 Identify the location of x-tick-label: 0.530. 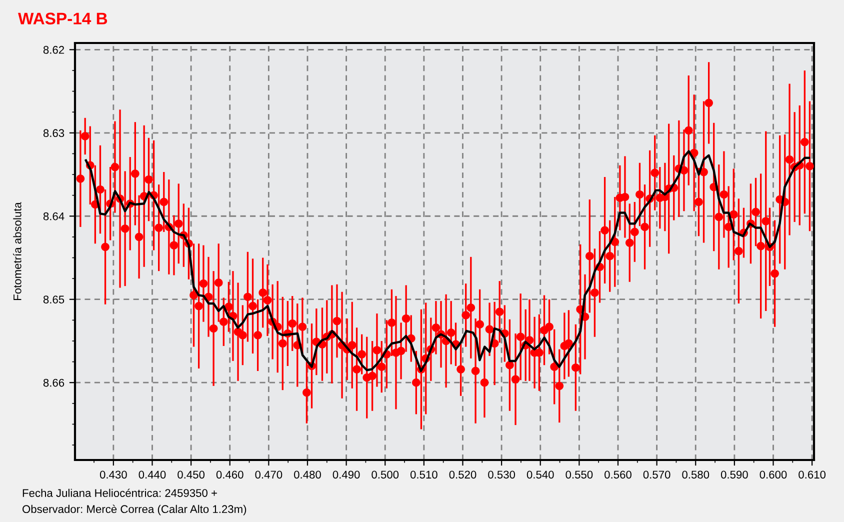
(502, 474).